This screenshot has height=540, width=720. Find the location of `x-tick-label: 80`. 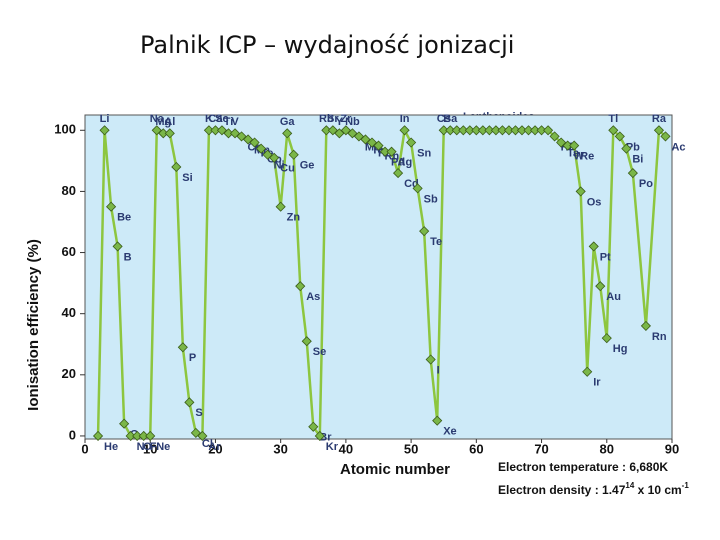

x-tick-label: 80 is located at coordinates (607, 448).